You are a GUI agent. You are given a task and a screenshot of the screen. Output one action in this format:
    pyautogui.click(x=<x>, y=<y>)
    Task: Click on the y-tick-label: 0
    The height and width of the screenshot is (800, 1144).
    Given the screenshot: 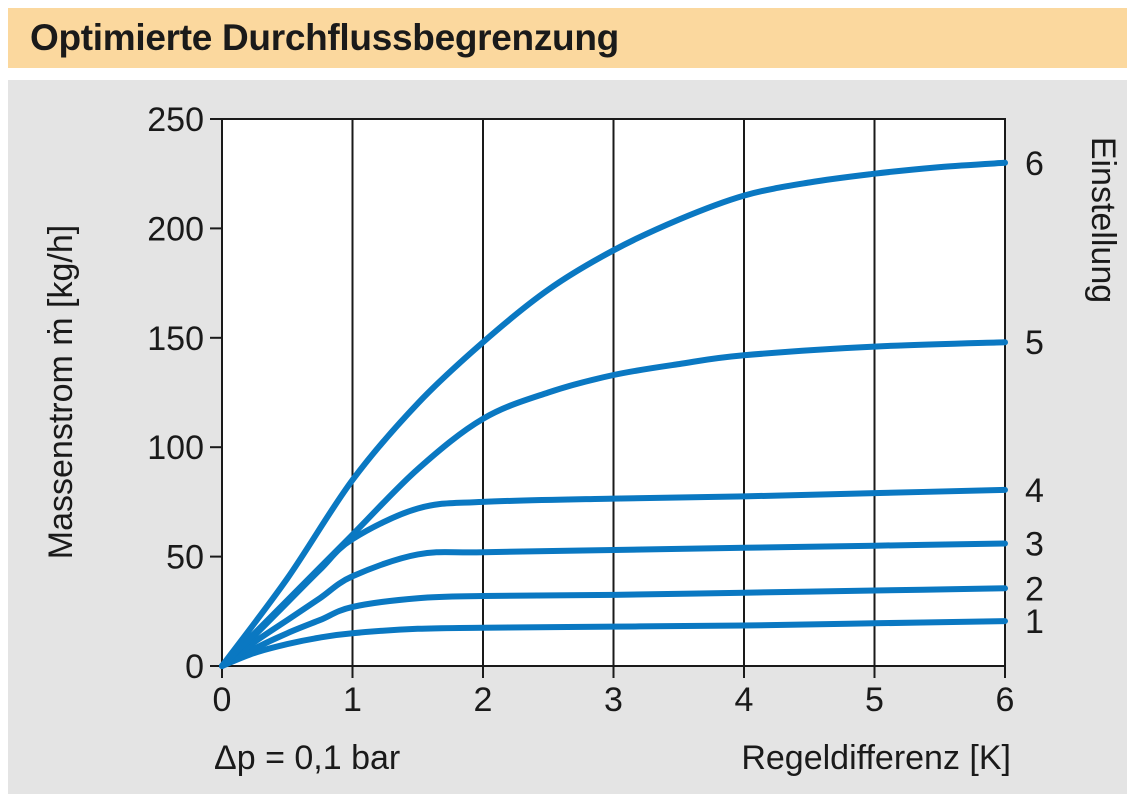 What is the action you would take?
    pyautogui.click(x=194, y=667)
    